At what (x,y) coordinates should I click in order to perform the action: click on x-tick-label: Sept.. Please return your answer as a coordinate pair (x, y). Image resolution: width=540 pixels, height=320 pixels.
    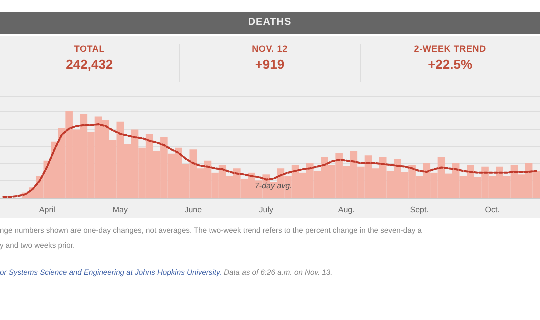
    Looking at the image, I should click on (419, 210).